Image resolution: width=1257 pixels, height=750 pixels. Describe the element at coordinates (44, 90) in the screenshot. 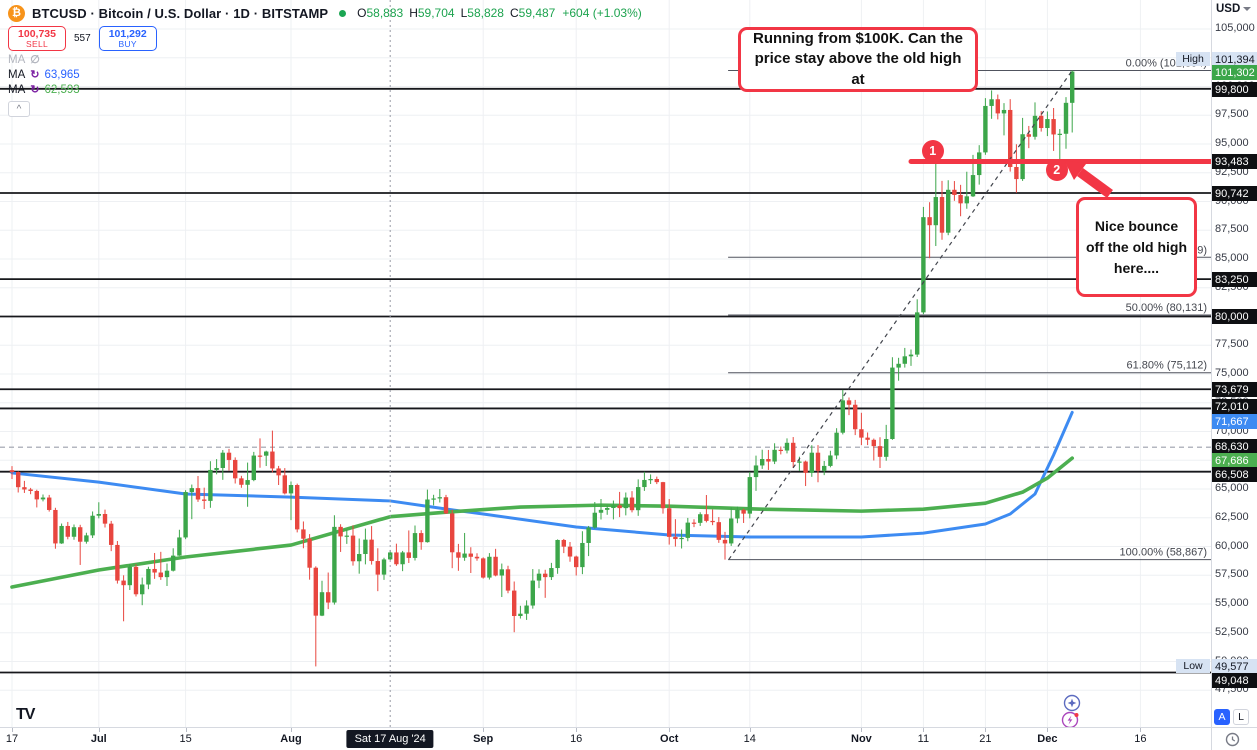

I see `indicator-ma-slow: MA ↻ 62,593` at that location.